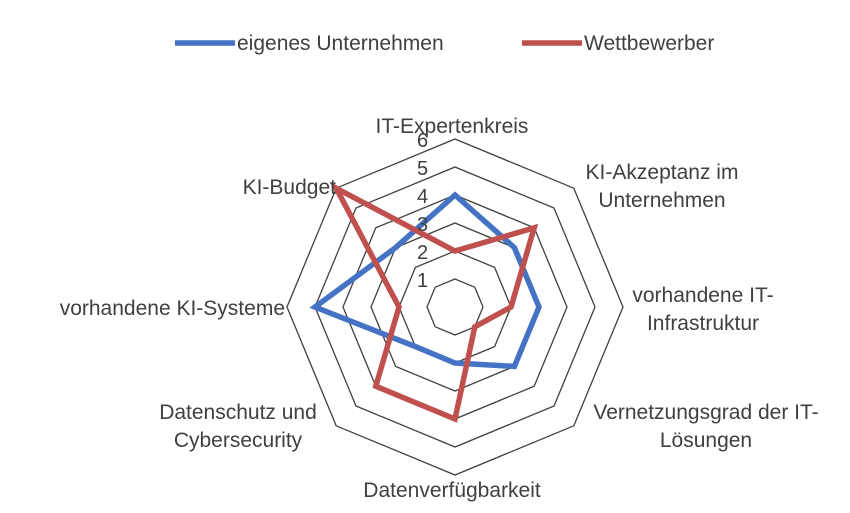 The width and height of the screenshot is (850, 513). I want to click on category-label: vorhandene IT-Infrastruktur, so click(702, 309).